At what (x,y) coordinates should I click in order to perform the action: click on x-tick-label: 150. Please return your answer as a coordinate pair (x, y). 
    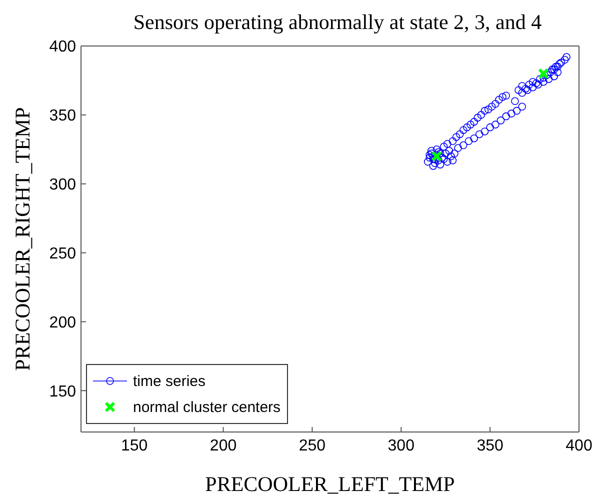
    Looking at the image, I should click on (134, 445).